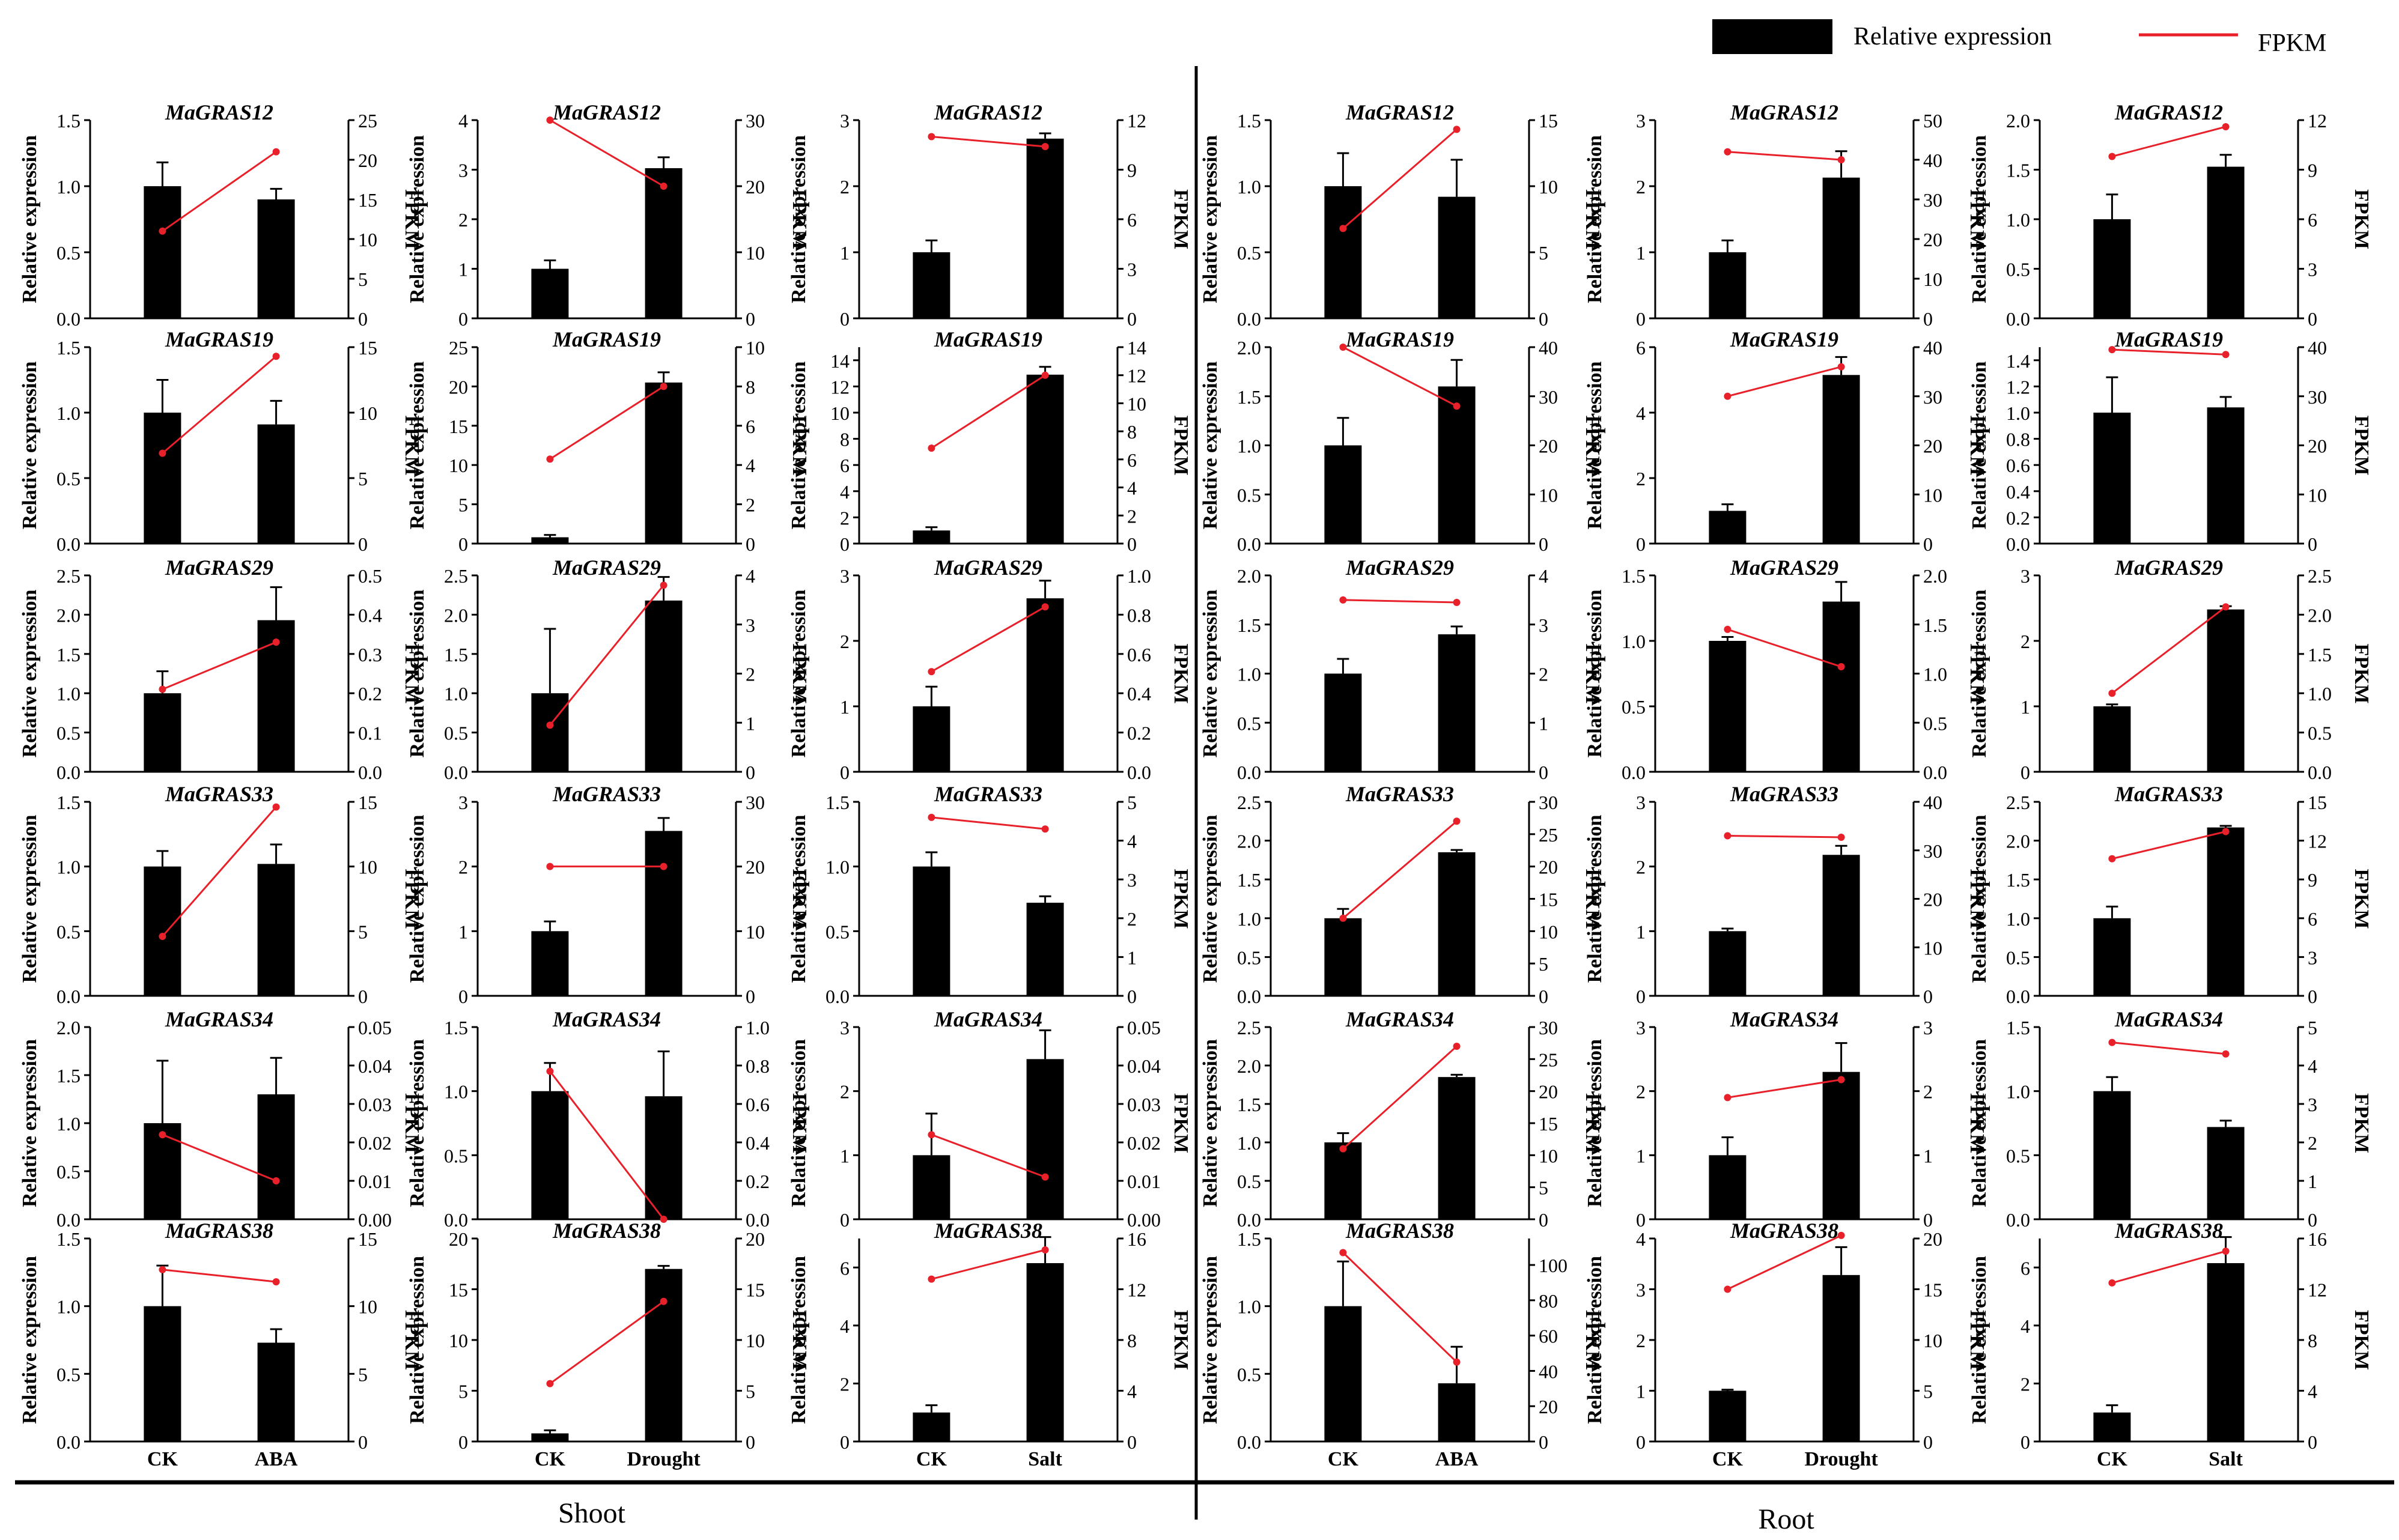 This screenshot has height=1540, width=2399. I want to click on left-tick-label: 1.0, so click(456, 694).